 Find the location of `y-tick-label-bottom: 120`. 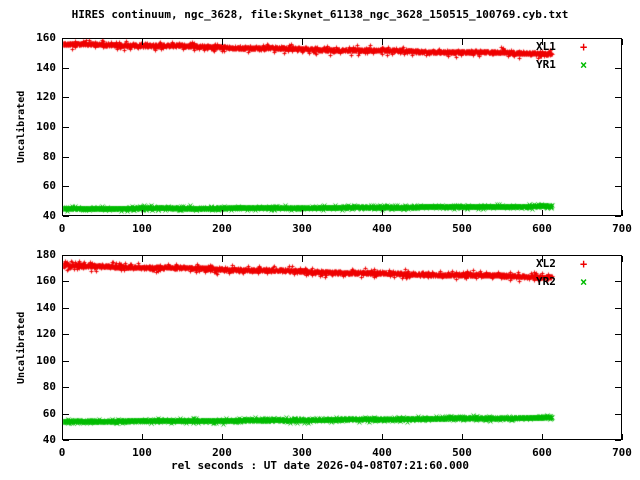

y-tick-label-bottom: 120 is located at coordinates (46, 333).